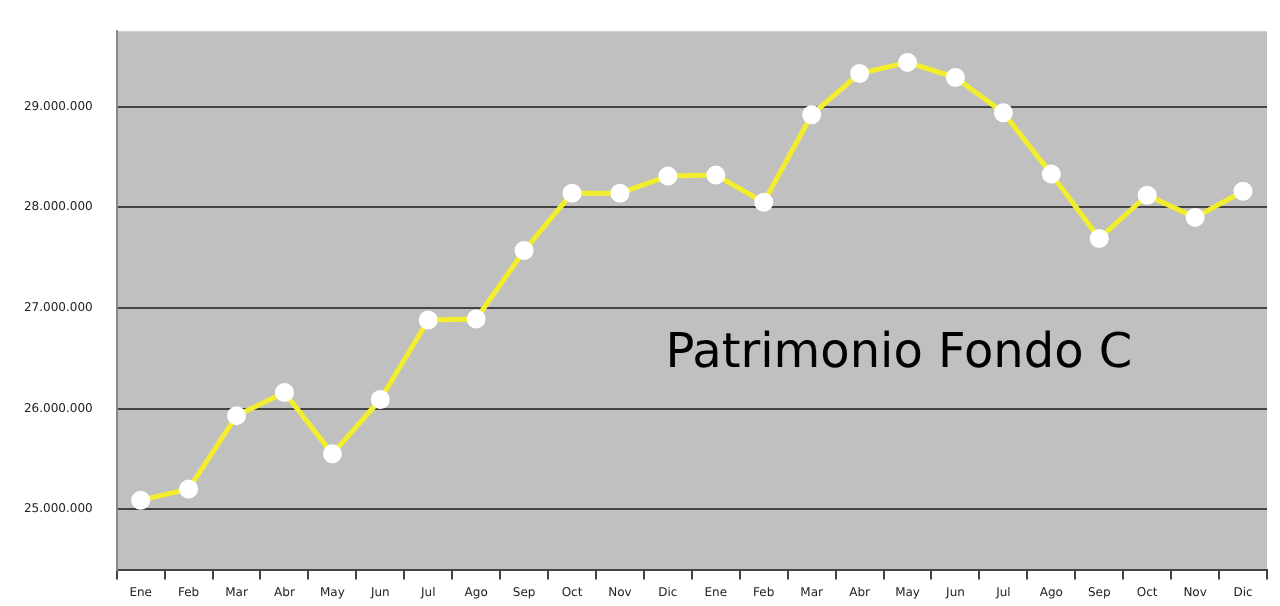 Image resolution: width=1280 pixels, height=606 pixels. I want to click on text: Patrimonio Fondo C, so click(899, 350).